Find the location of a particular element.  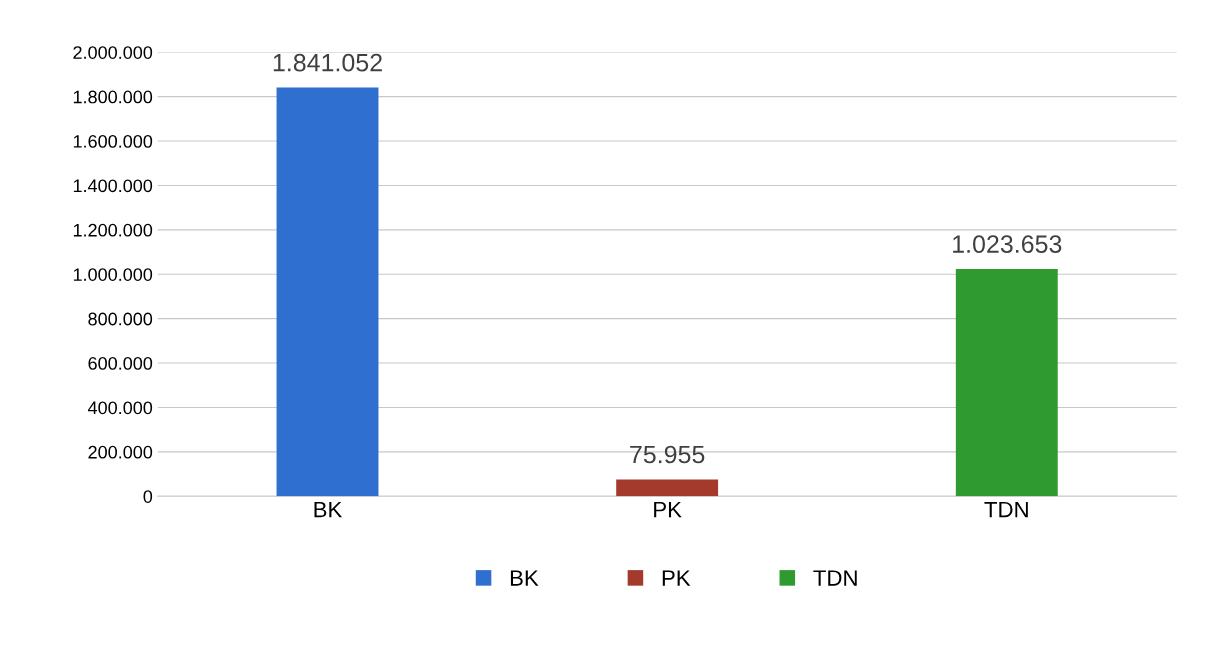

data-label: 75.955 is located at coordinates (667, 454).